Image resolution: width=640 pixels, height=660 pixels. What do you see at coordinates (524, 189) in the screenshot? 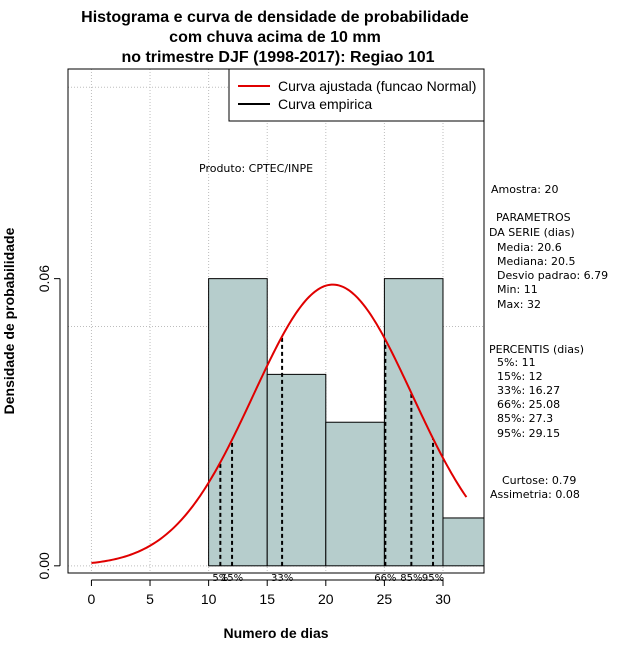
I see `stat-amostra: Amostra: 20` at bounding box center [524, 189].